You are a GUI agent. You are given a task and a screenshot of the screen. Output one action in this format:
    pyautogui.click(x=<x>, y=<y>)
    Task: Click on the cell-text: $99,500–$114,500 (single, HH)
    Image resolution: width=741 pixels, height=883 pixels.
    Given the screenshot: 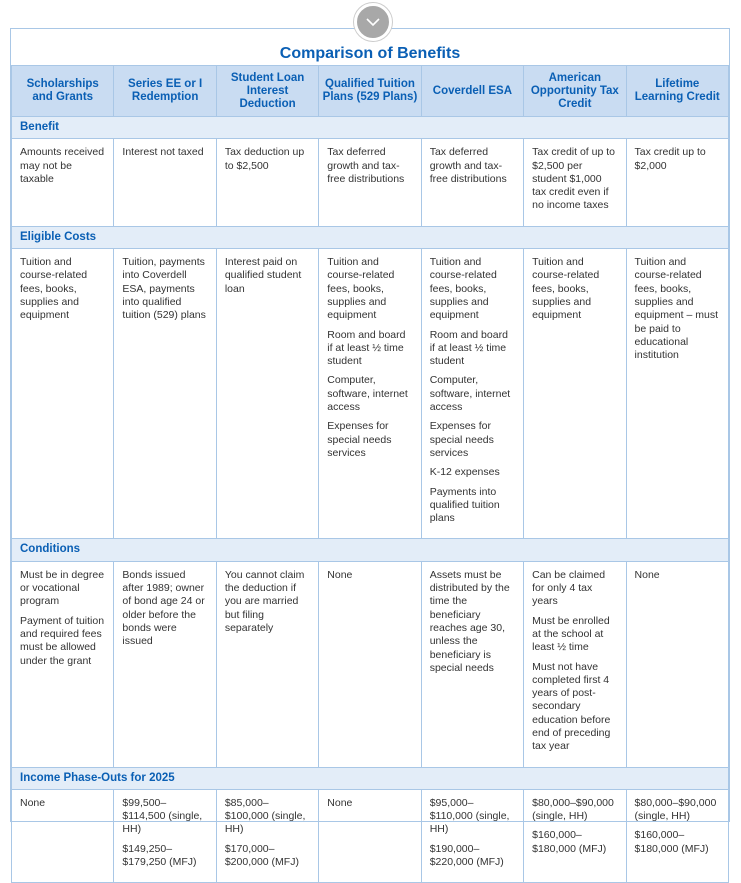 What is the action you would take?
    pyautogui.click(x=162, y=816)
    